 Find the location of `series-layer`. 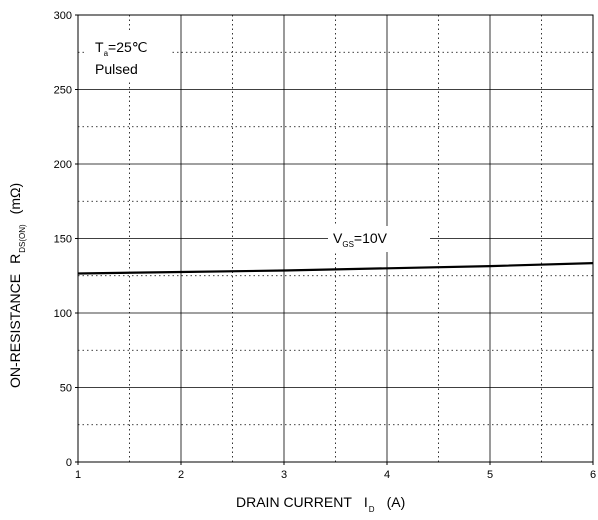

series-layer is located at coordinates (335, 268).